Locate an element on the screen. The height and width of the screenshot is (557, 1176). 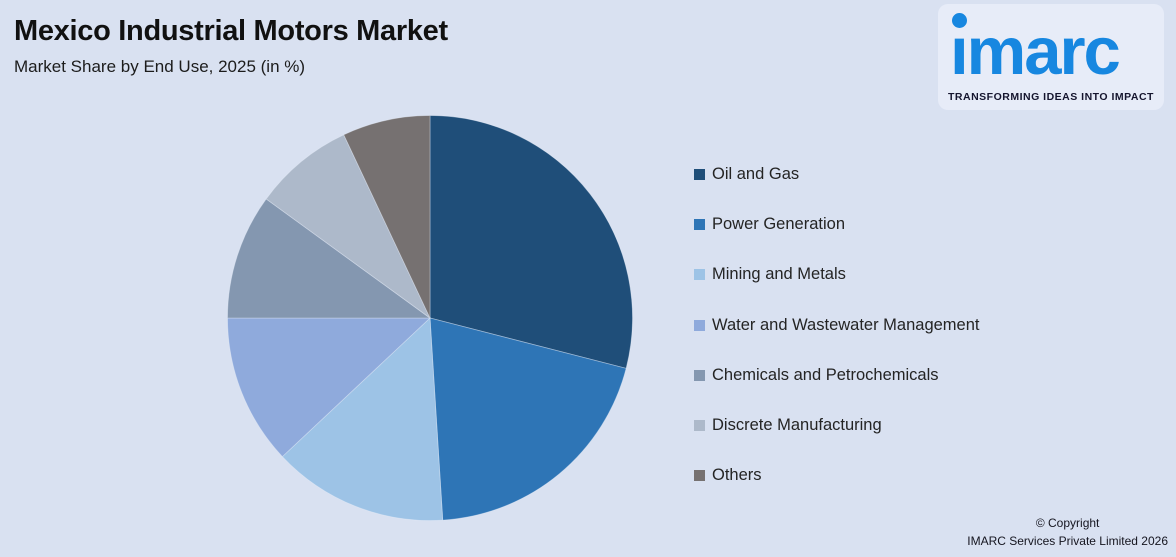
logo-brand-text: ımarc is located at coordinates (1035, 51).